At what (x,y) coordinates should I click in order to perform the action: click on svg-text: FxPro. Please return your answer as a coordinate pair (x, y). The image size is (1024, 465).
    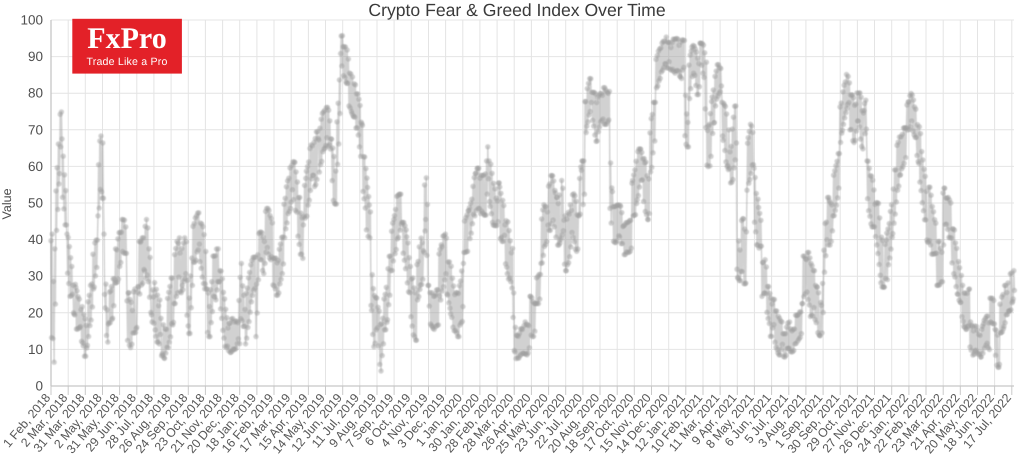
    Looking at the image, I should click on (126, 38).